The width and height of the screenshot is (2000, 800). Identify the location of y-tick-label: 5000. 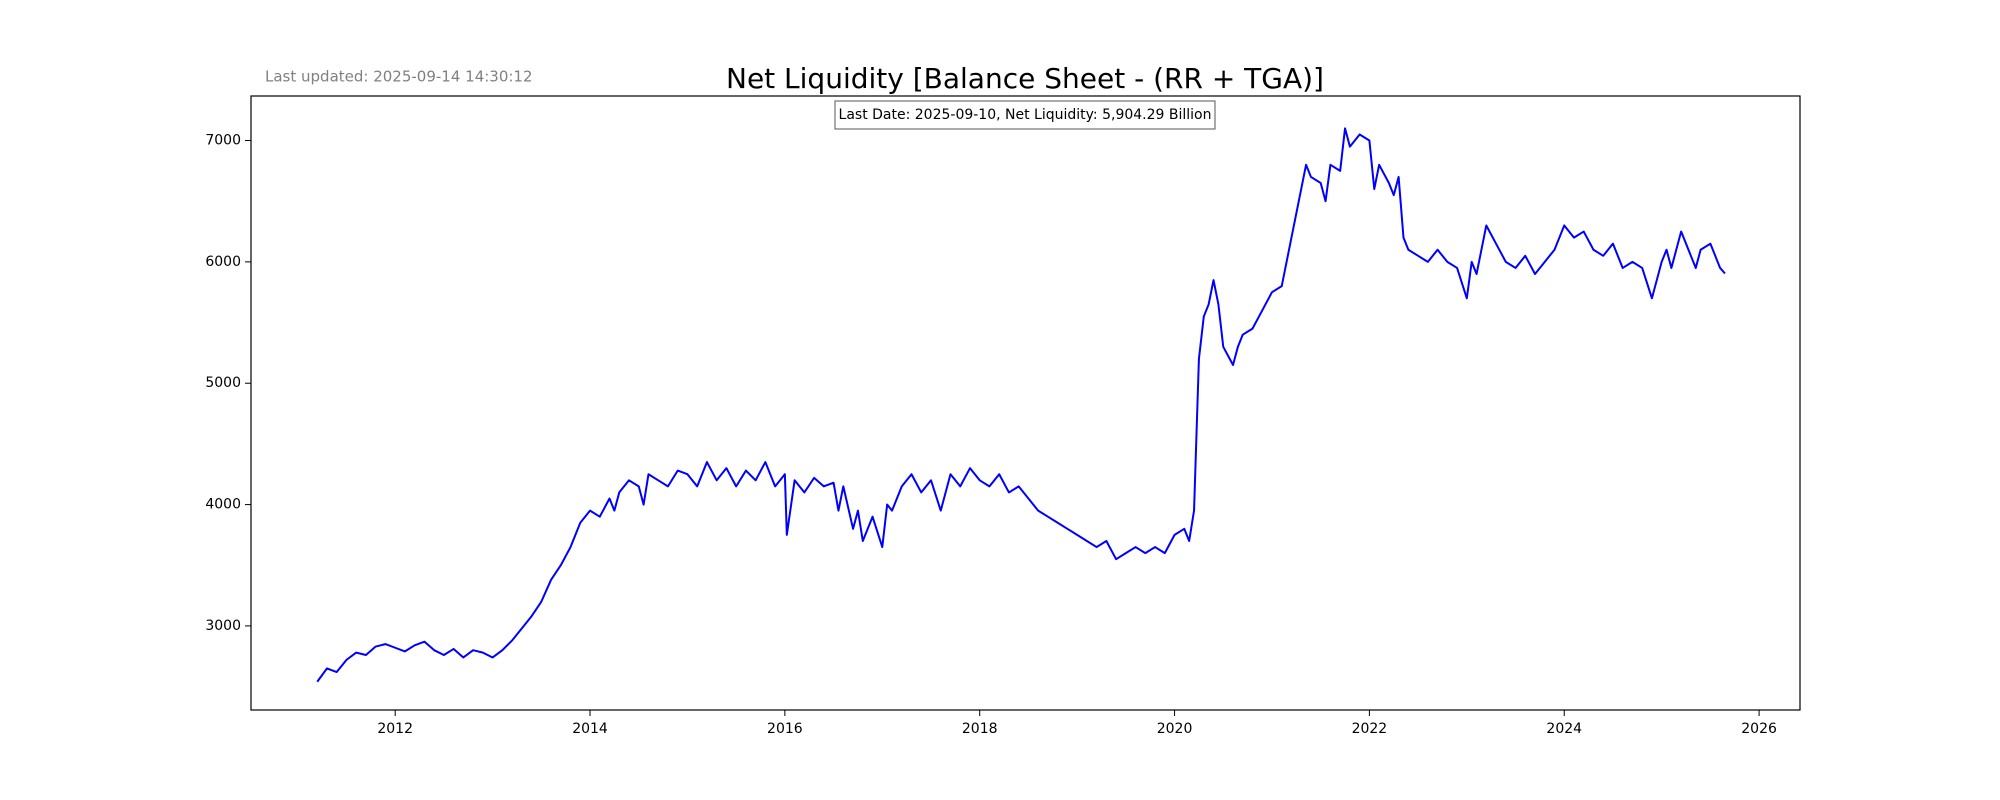
(223, 383).